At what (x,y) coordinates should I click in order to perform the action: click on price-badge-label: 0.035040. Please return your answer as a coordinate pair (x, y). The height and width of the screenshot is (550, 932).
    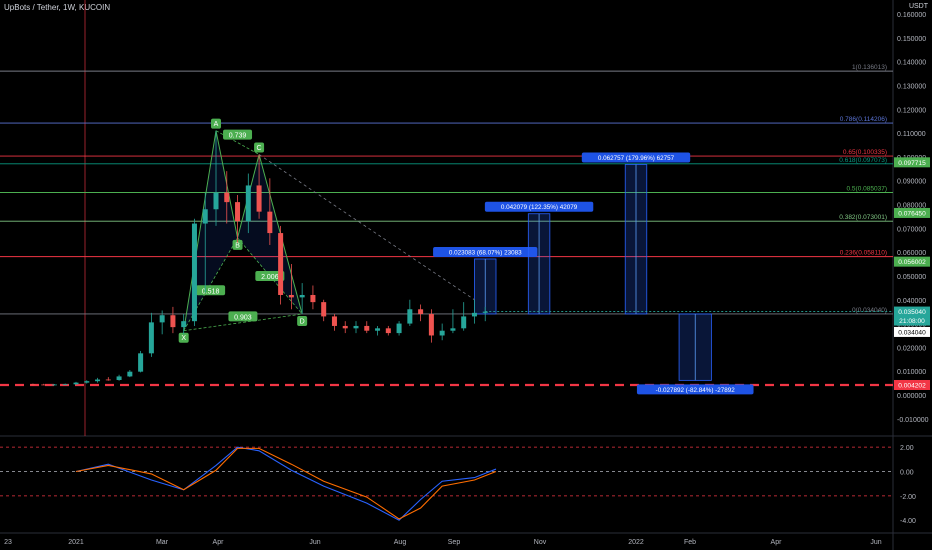
    Looking at the image, I should click on (912, 312).